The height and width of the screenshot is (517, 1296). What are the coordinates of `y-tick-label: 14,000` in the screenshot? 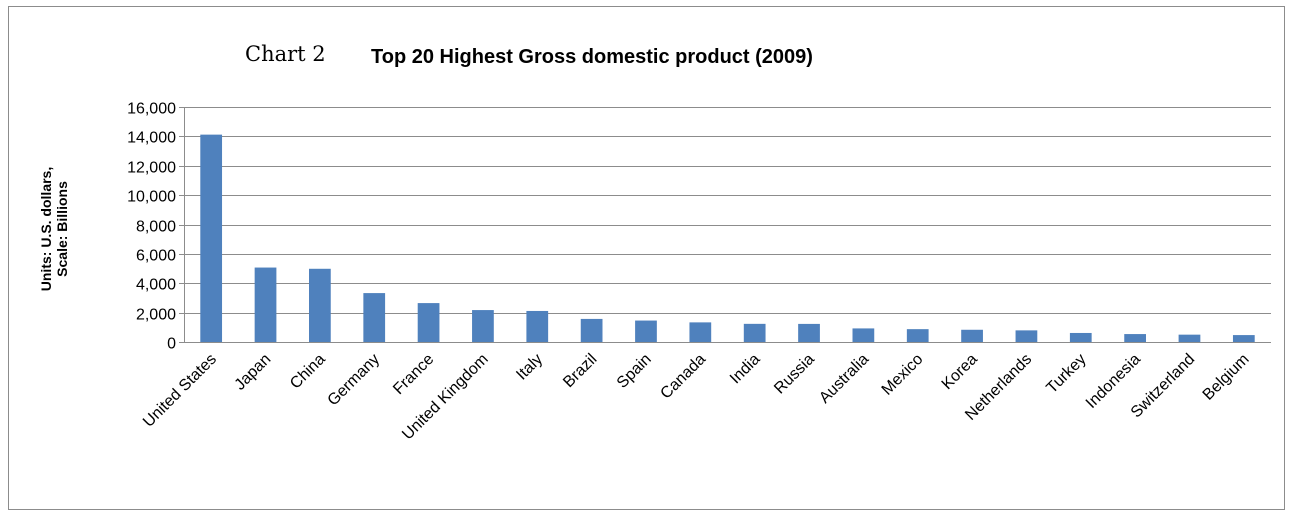 It's located at (151, 138).